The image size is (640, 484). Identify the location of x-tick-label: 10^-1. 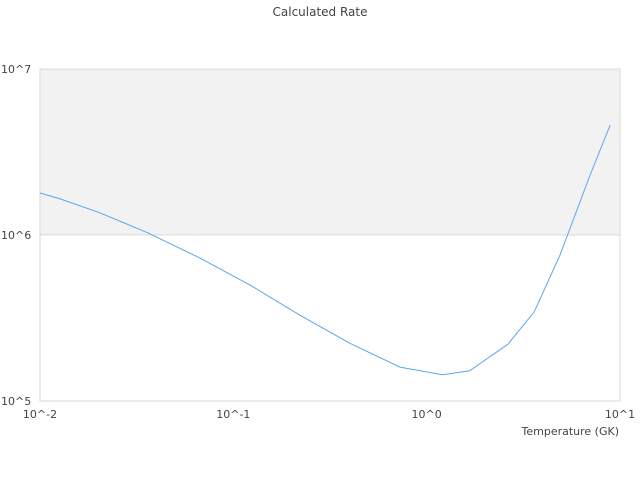
(233, 414).